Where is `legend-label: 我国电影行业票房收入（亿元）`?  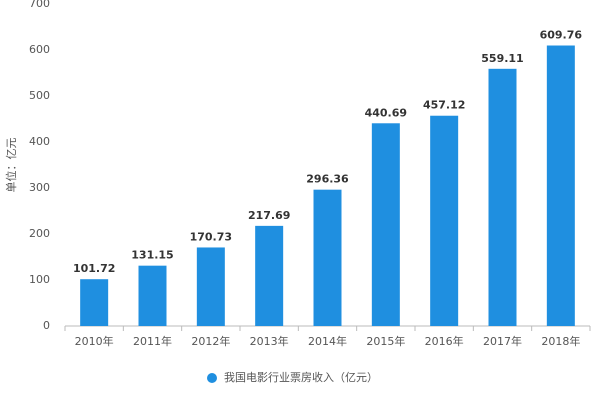
legend-label: 我国电影行业票房收入（亿元） is located at coordinates (301, 377).